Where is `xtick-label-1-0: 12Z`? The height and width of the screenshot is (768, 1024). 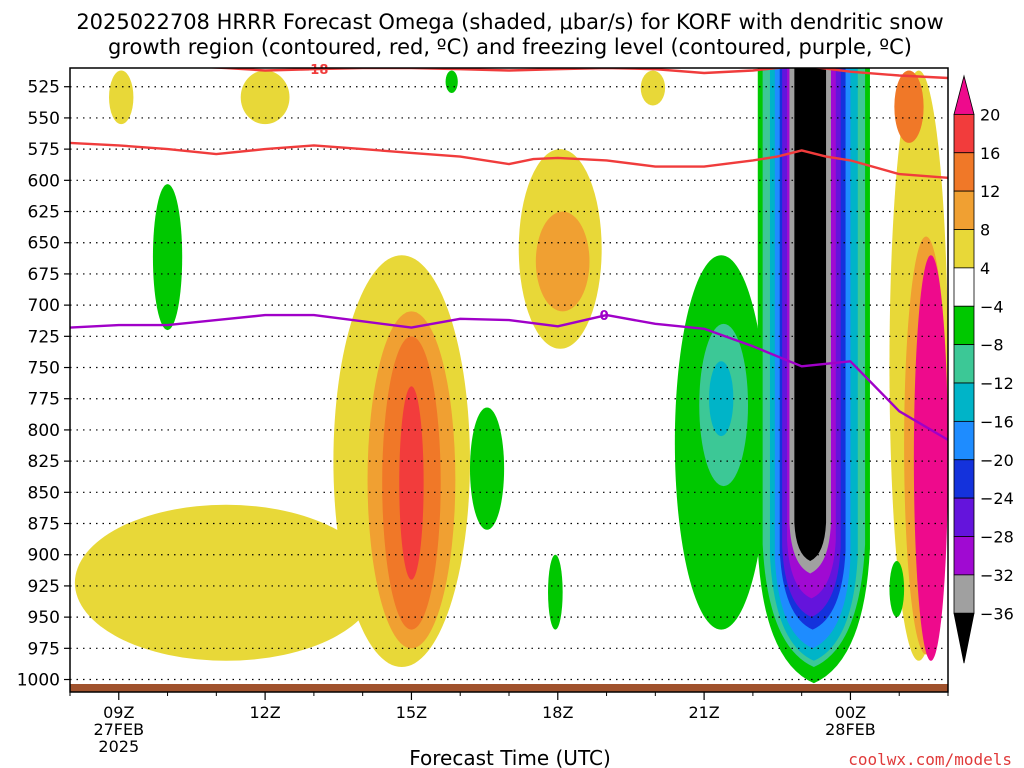
xtick-label-1-0: 12Z is located at coordinates (264, 712).